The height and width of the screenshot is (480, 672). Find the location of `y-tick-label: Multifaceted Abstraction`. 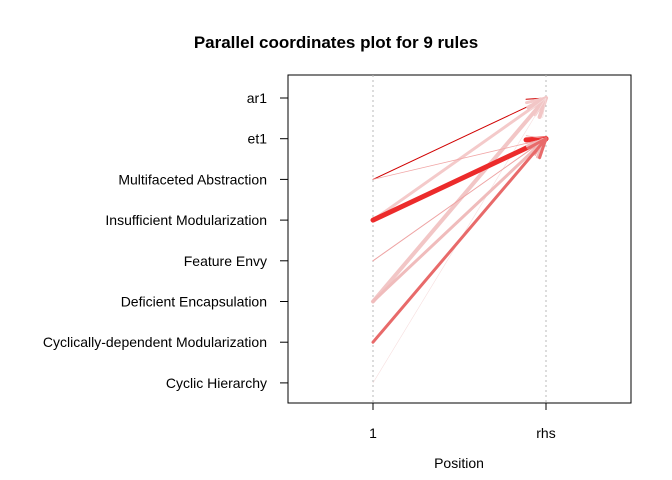

y-tick-label: Multifaceted Abstraction is located at coordinates (192, 179).